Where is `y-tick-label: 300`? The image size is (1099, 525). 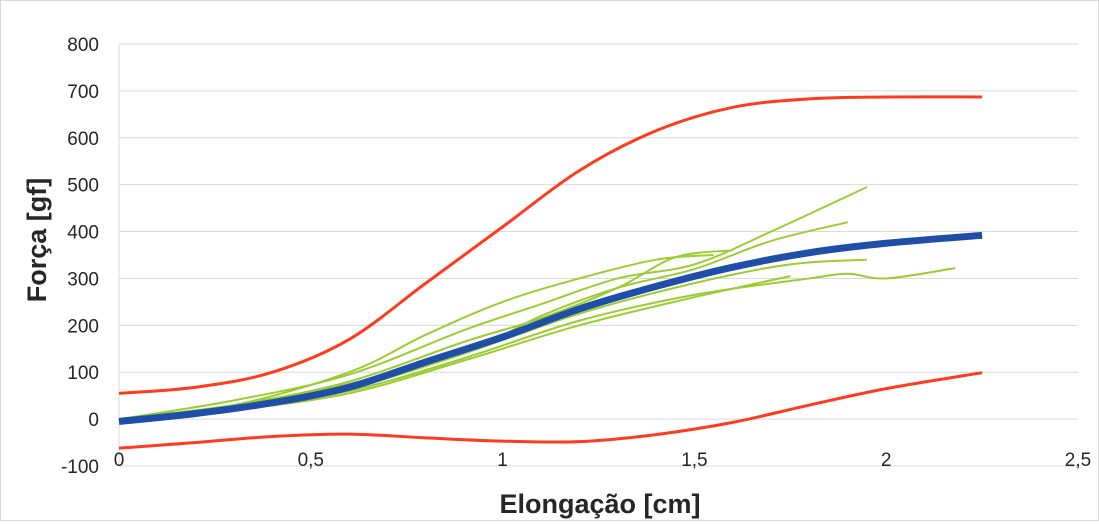
y-tick-label: 300 is located at coordinates (83, 279).